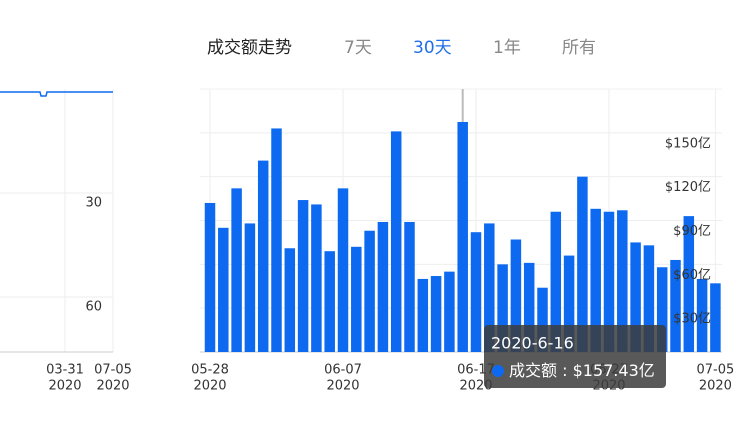 This screenshot has height=430, width=753. I want to click on tab: 所有, so click(579, 48).